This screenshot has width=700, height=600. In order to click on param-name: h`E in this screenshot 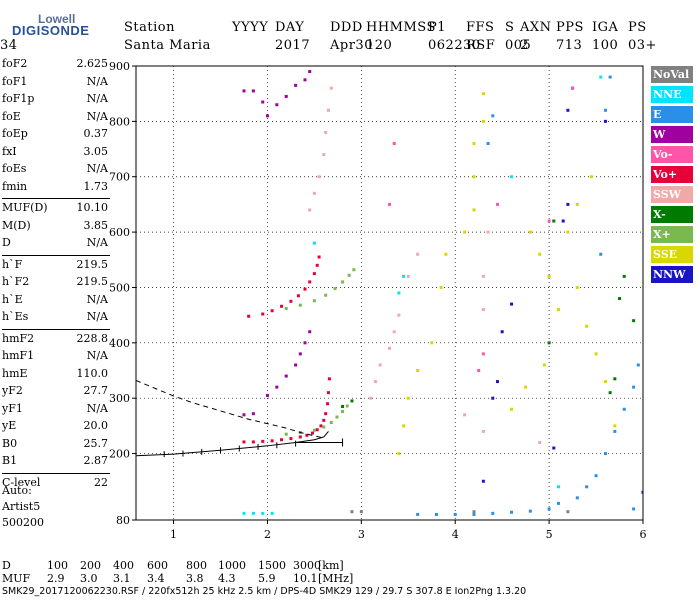, I will do `click(12, 299)`.